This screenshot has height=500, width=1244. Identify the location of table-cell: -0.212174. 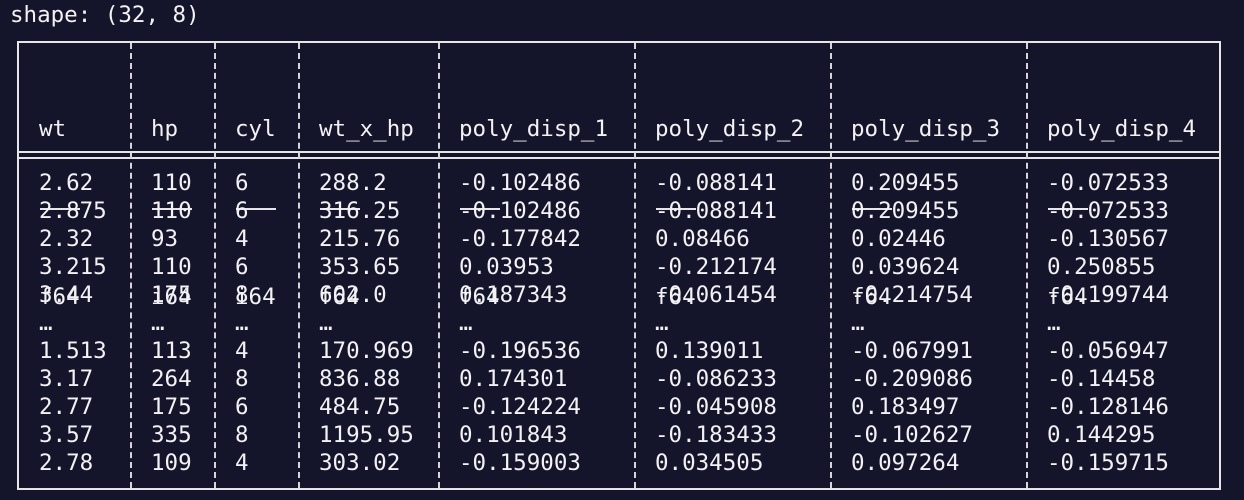
(716, 267).